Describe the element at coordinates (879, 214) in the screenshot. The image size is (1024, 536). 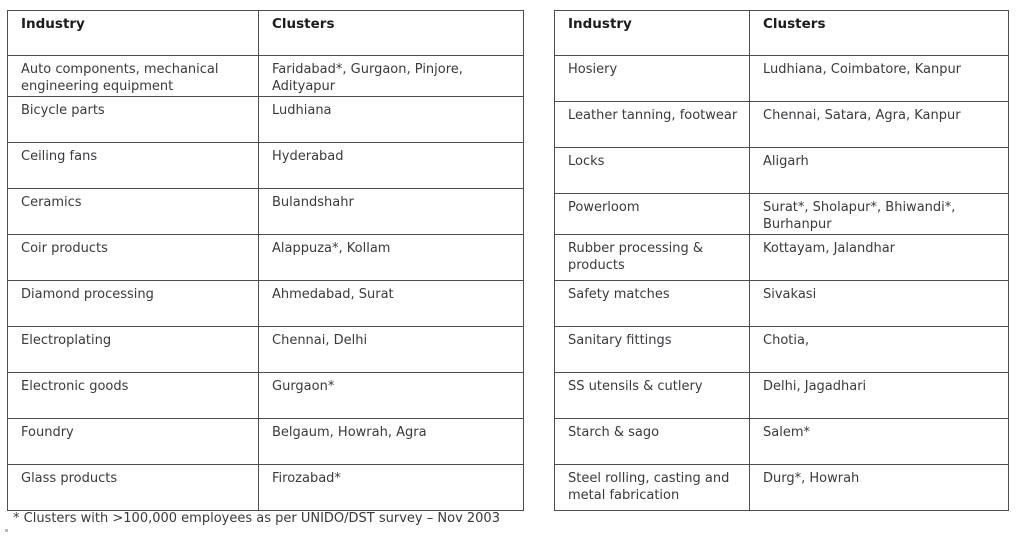
I see `clusters-cell: Surat*, Sholapur*, Bhiwandi*, Burhanpur` at that location.